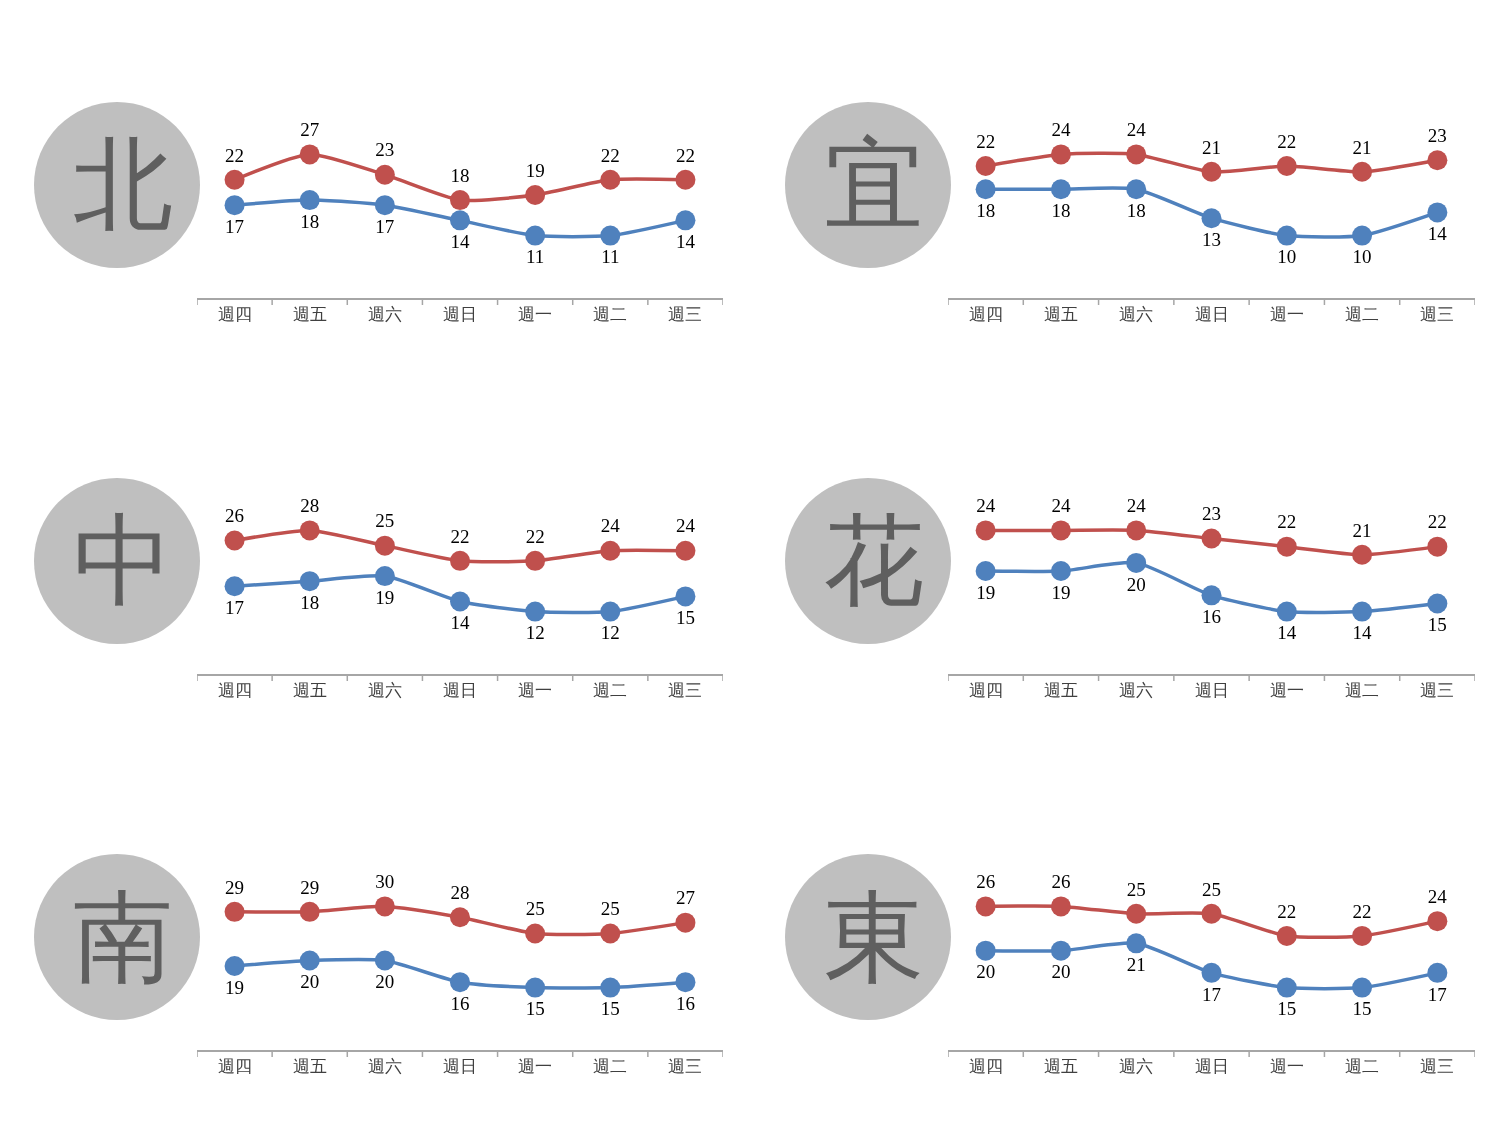 This screenshot has height=1125, width=1512. I want to click on chart-title: 宜, so click(874, 184).